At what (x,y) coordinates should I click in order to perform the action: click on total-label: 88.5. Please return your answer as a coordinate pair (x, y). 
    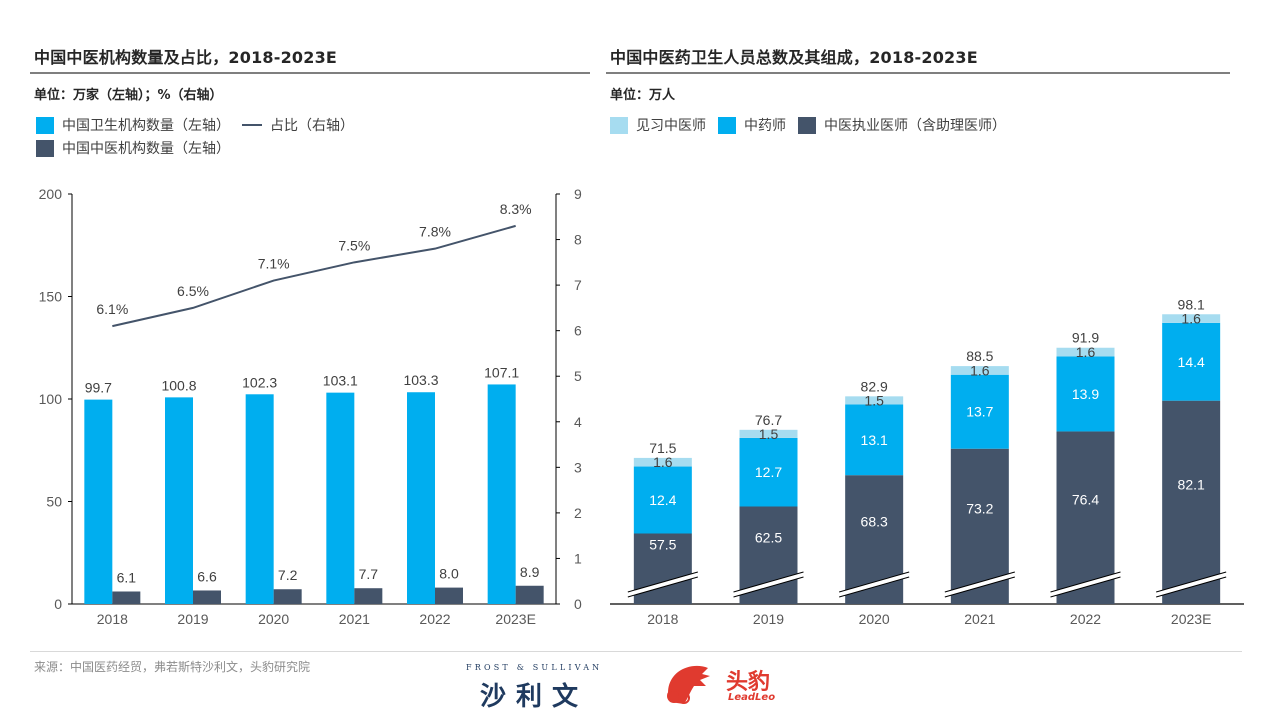
    Looking at the image, I should click on (979, 356).